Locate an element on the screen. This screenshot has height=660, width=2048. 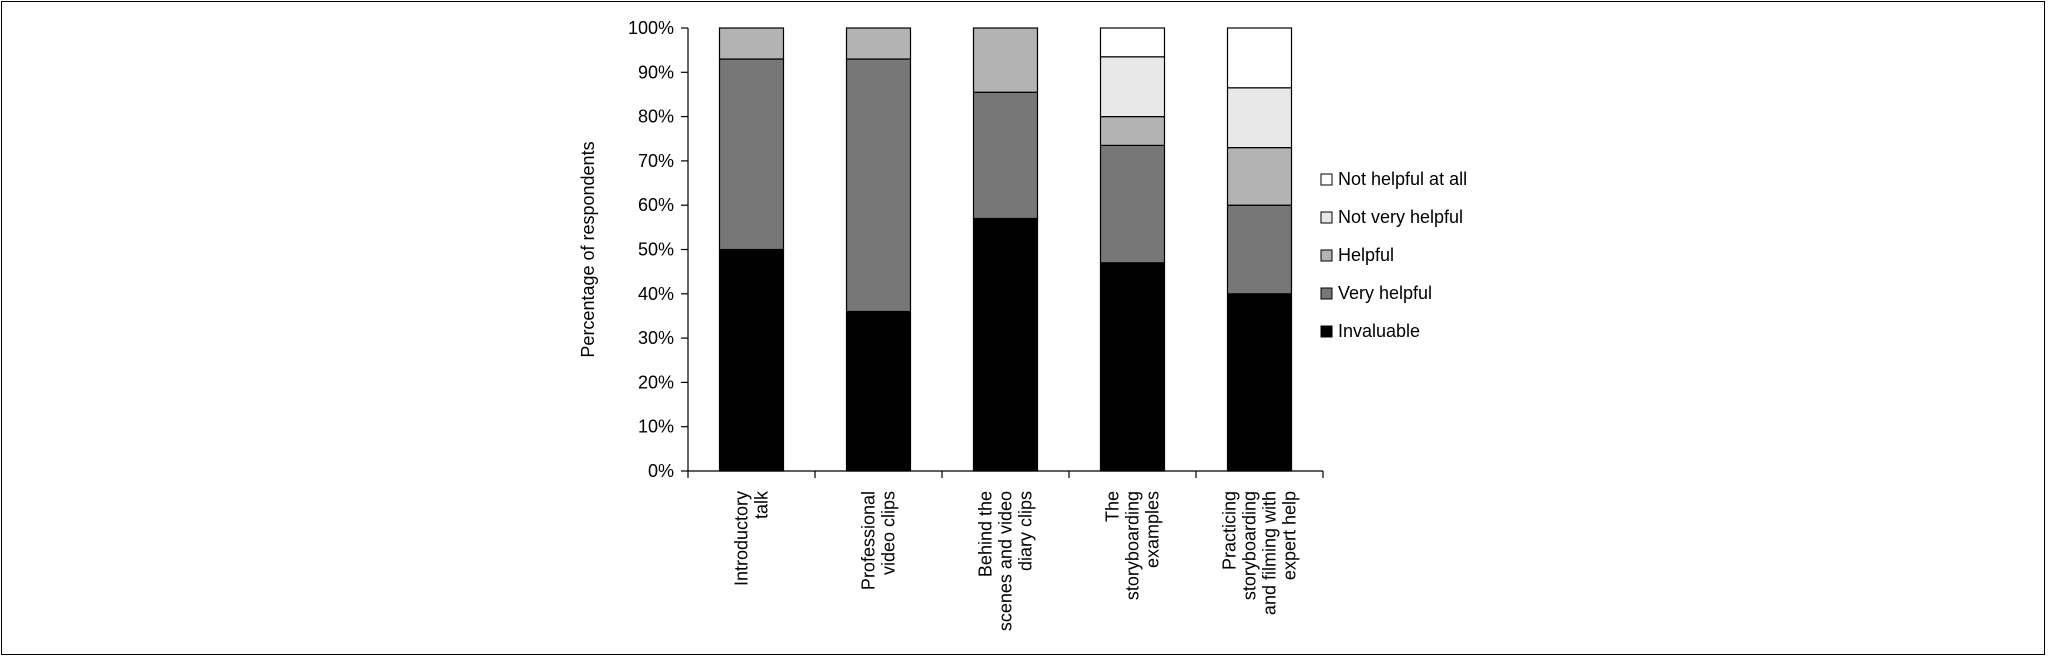
legend-label: Not helpful at all is located at coordinates (1402, 179).